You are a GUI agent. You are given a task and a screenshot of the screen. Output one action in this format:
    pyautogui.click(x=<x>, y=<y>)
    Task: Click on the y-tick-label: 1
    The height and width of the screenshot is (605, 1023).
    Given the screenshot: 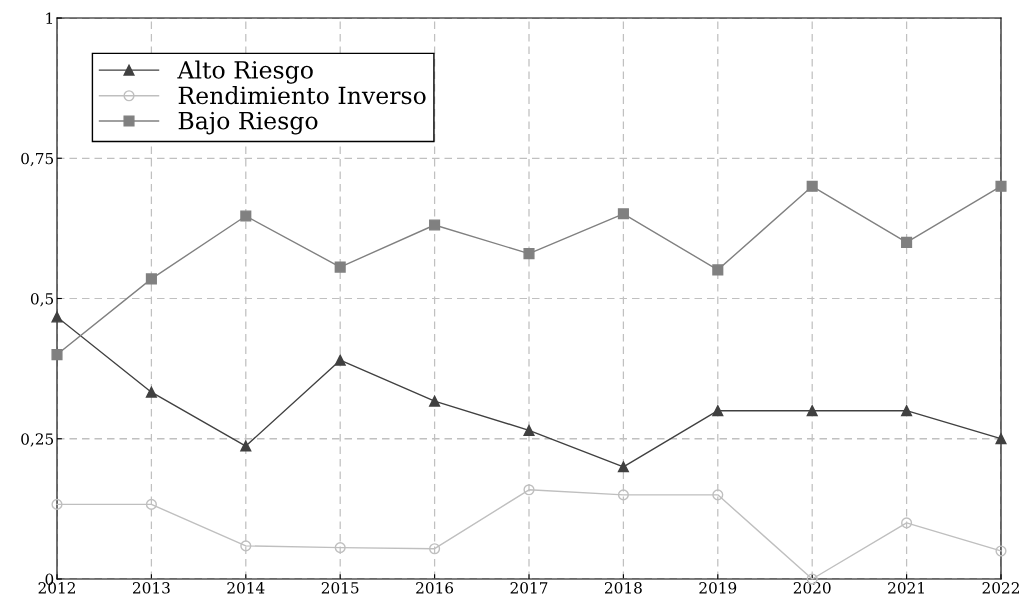 What is the action you would take?
    pyautogui.click(x=49, y=18)
    